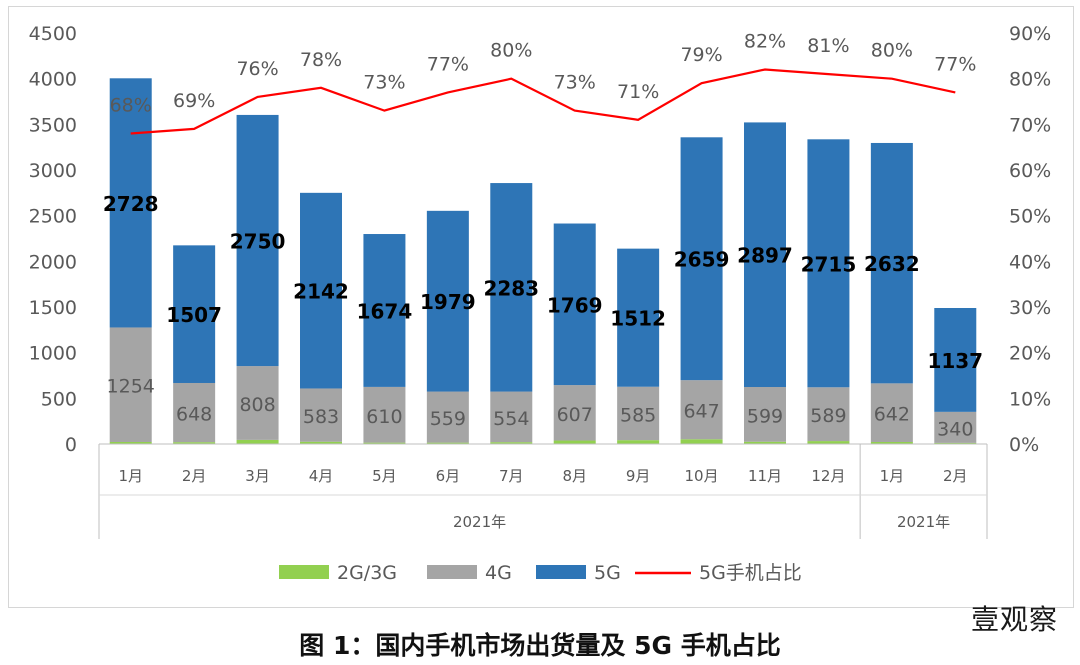  I want to click on y2-tick-label: 0%, so click(1024, 445).